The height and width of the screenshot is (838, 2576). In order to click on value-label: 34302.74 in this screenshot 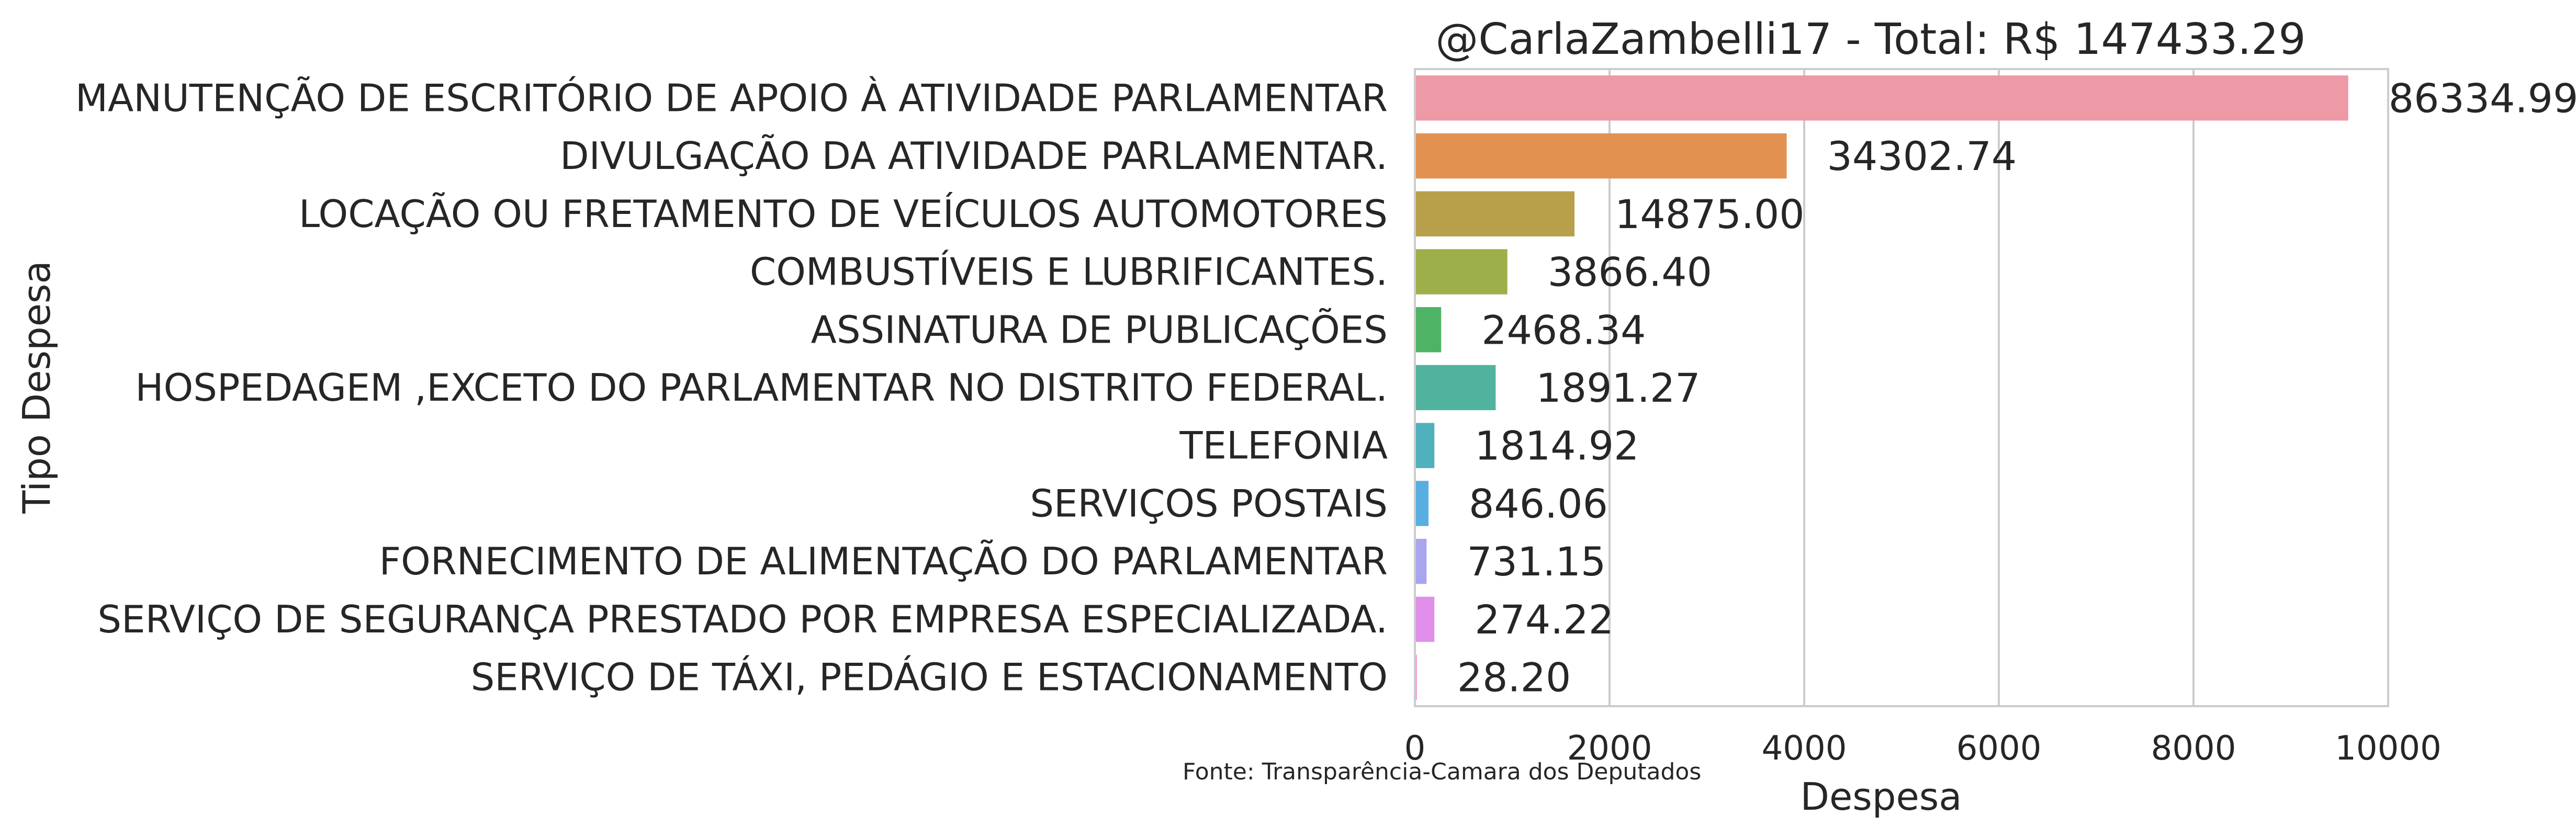, I will do `click(1922, 156)`.